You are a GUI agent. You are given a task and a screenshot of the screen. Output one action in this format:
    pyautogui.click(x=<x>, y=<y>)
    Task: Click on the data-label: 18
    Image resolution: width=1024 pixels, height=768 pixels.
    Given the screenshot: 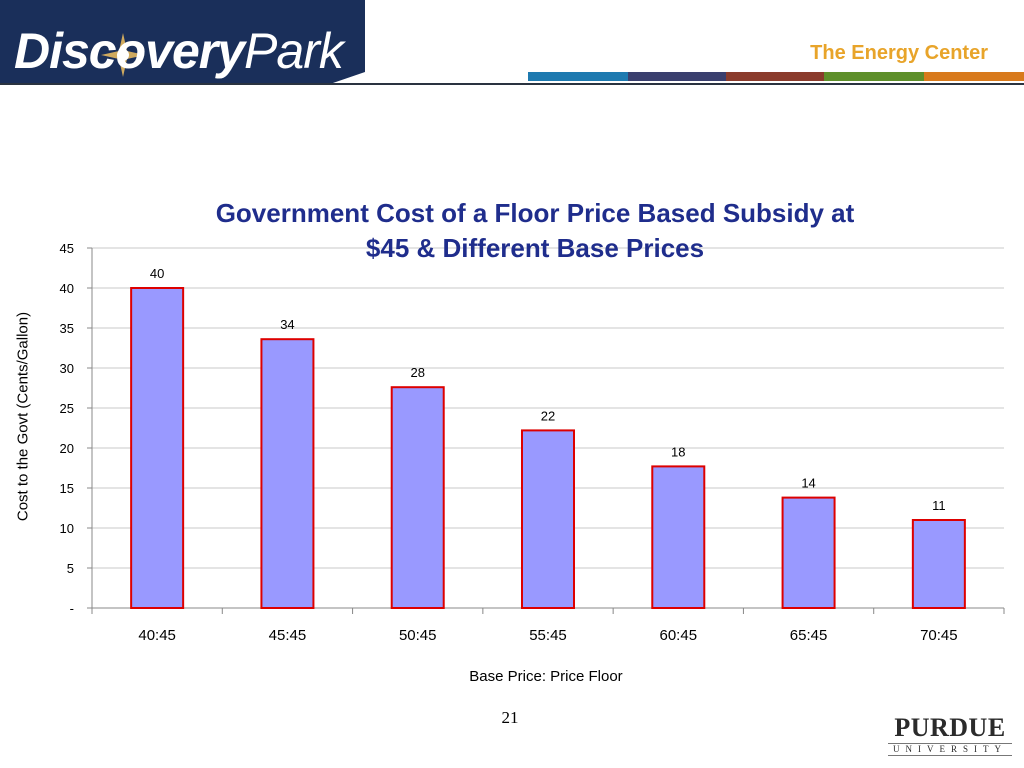 What is the action you would take?
    pyautogui.click(x=678, y=451)
    